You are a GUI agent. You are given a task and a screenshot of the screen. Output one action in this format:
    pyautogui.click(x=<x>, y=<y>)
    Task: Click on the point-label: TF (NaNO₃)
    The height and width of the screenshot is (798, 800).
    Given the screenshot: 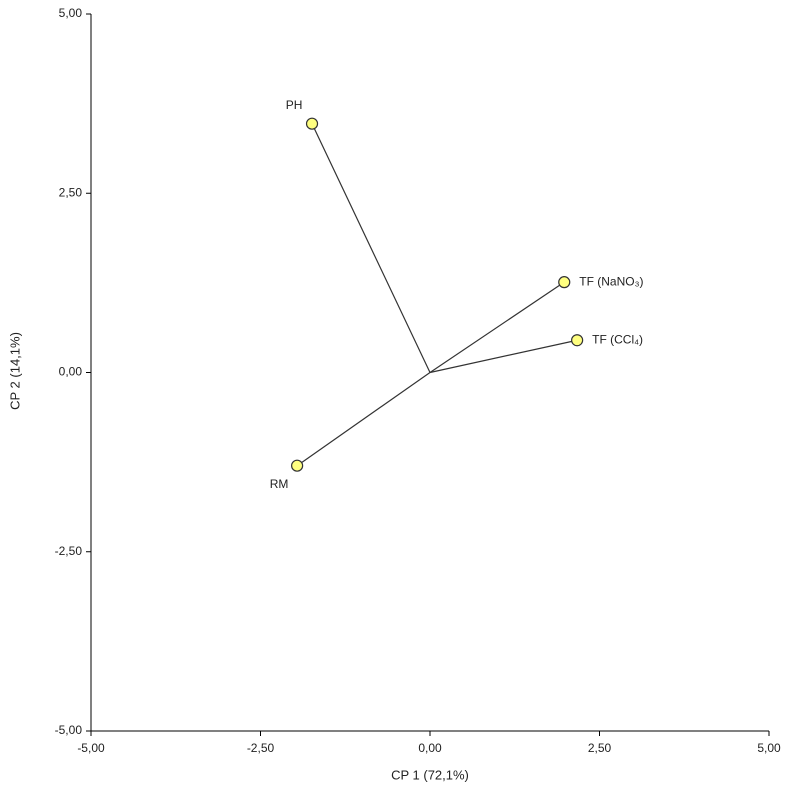 What is the action you would take?
    pyautogui.click(x=611, y=281)
    